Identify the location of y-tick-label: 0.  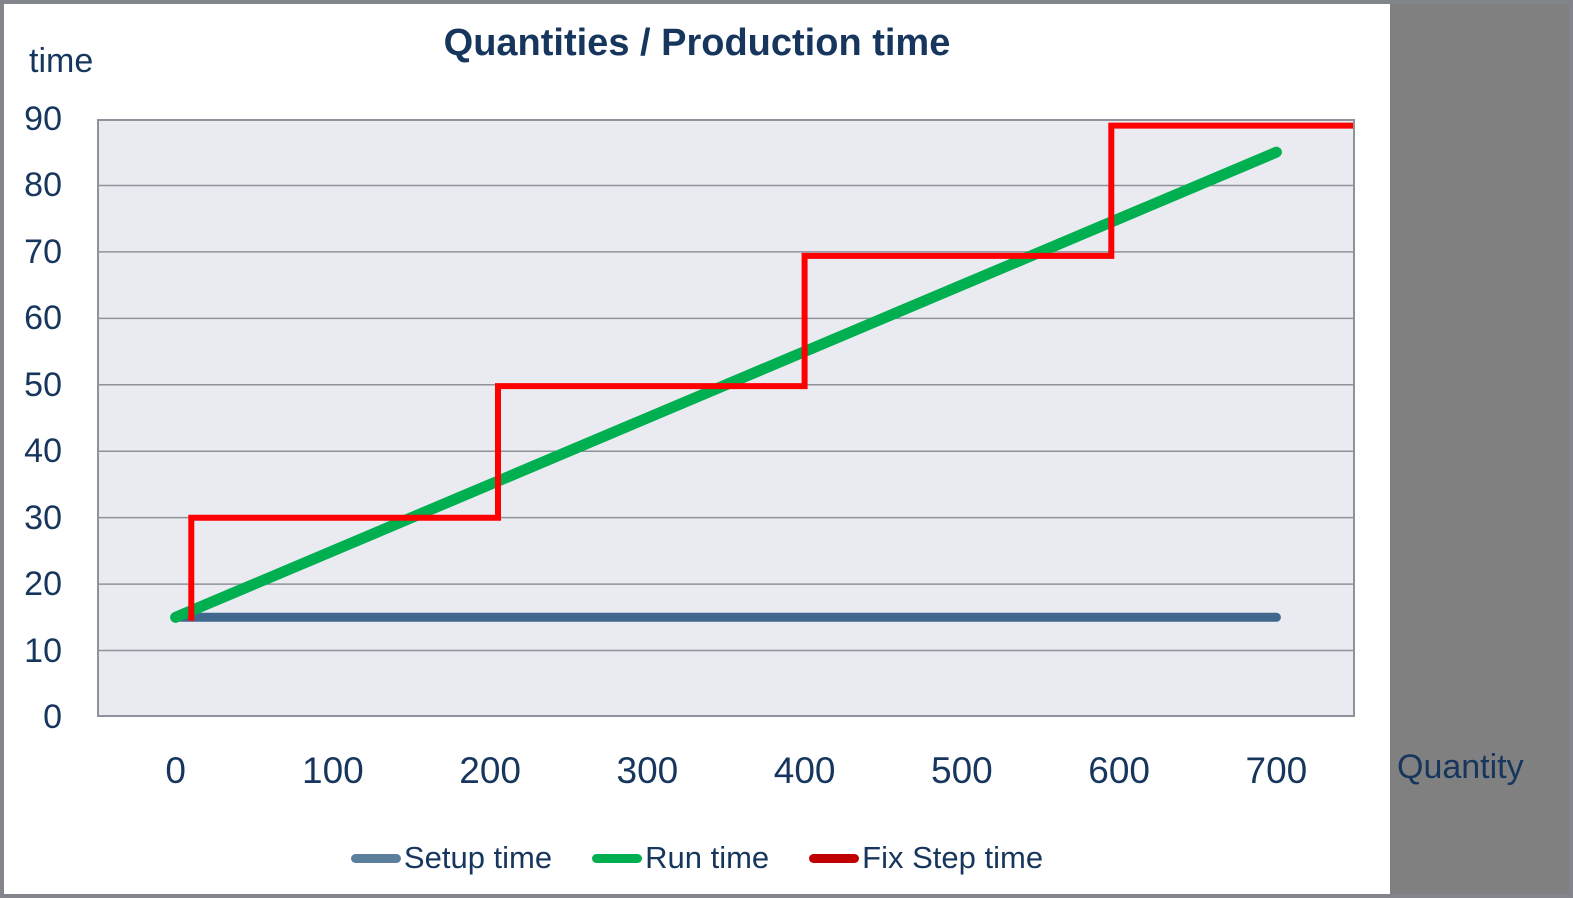
(52, 717).